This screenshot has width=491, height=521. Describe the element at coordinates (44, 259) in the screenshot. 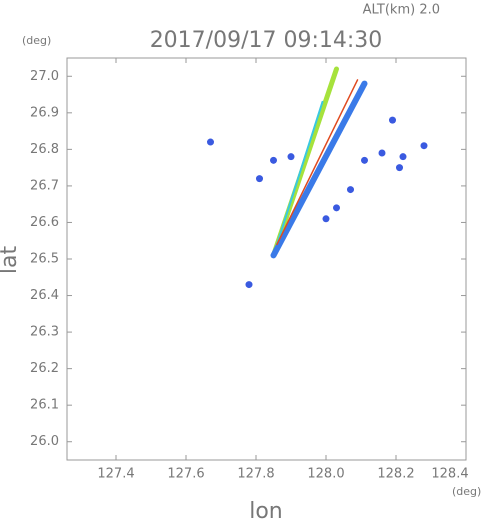

I see `y-tick-label: 26.5` at that location.